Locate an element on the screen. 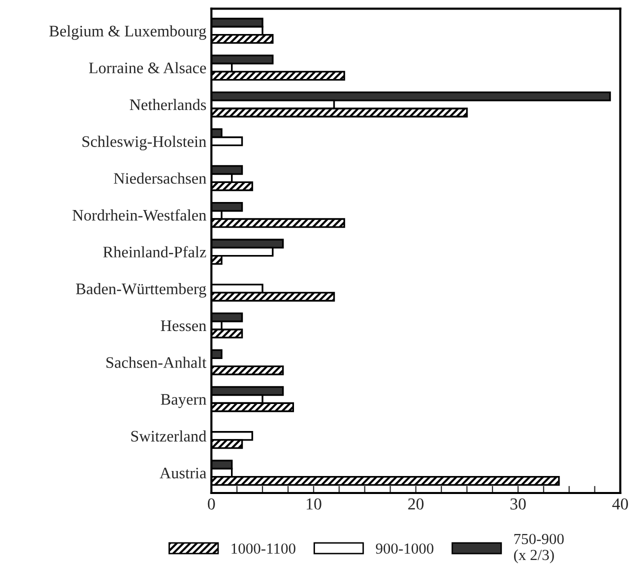 This screenshot has width=631, height=580. y-tick-label: Baden-Württemberg is located at coordinates (141, 290).